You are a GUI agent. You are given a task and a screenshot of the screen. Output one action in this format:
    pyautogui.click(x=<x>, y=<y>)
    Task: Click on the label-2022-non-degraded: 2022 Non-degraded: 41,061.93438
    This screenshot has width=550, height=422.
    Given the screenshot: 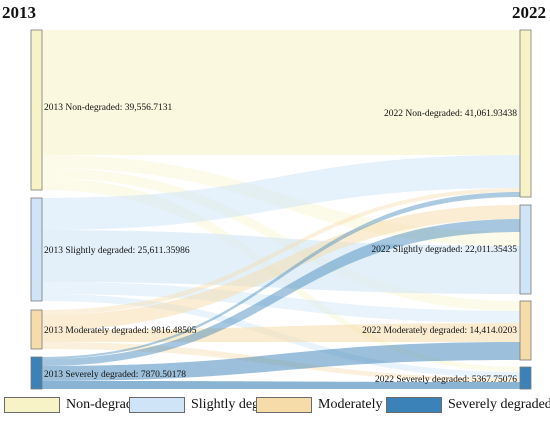 What is the action you would take?
    pyautogui.click(x=450, y=114)
    